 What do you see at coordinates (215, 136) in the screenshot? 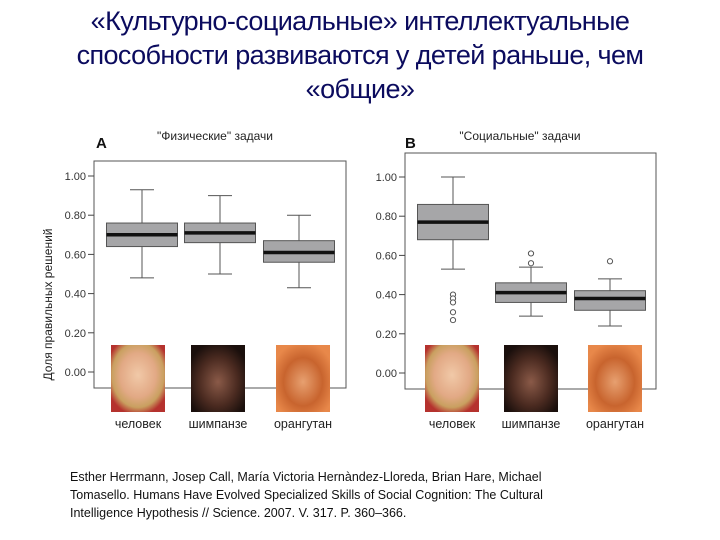
I see `panel-title: "Физические" задачи` at bounding box center [215, 136].